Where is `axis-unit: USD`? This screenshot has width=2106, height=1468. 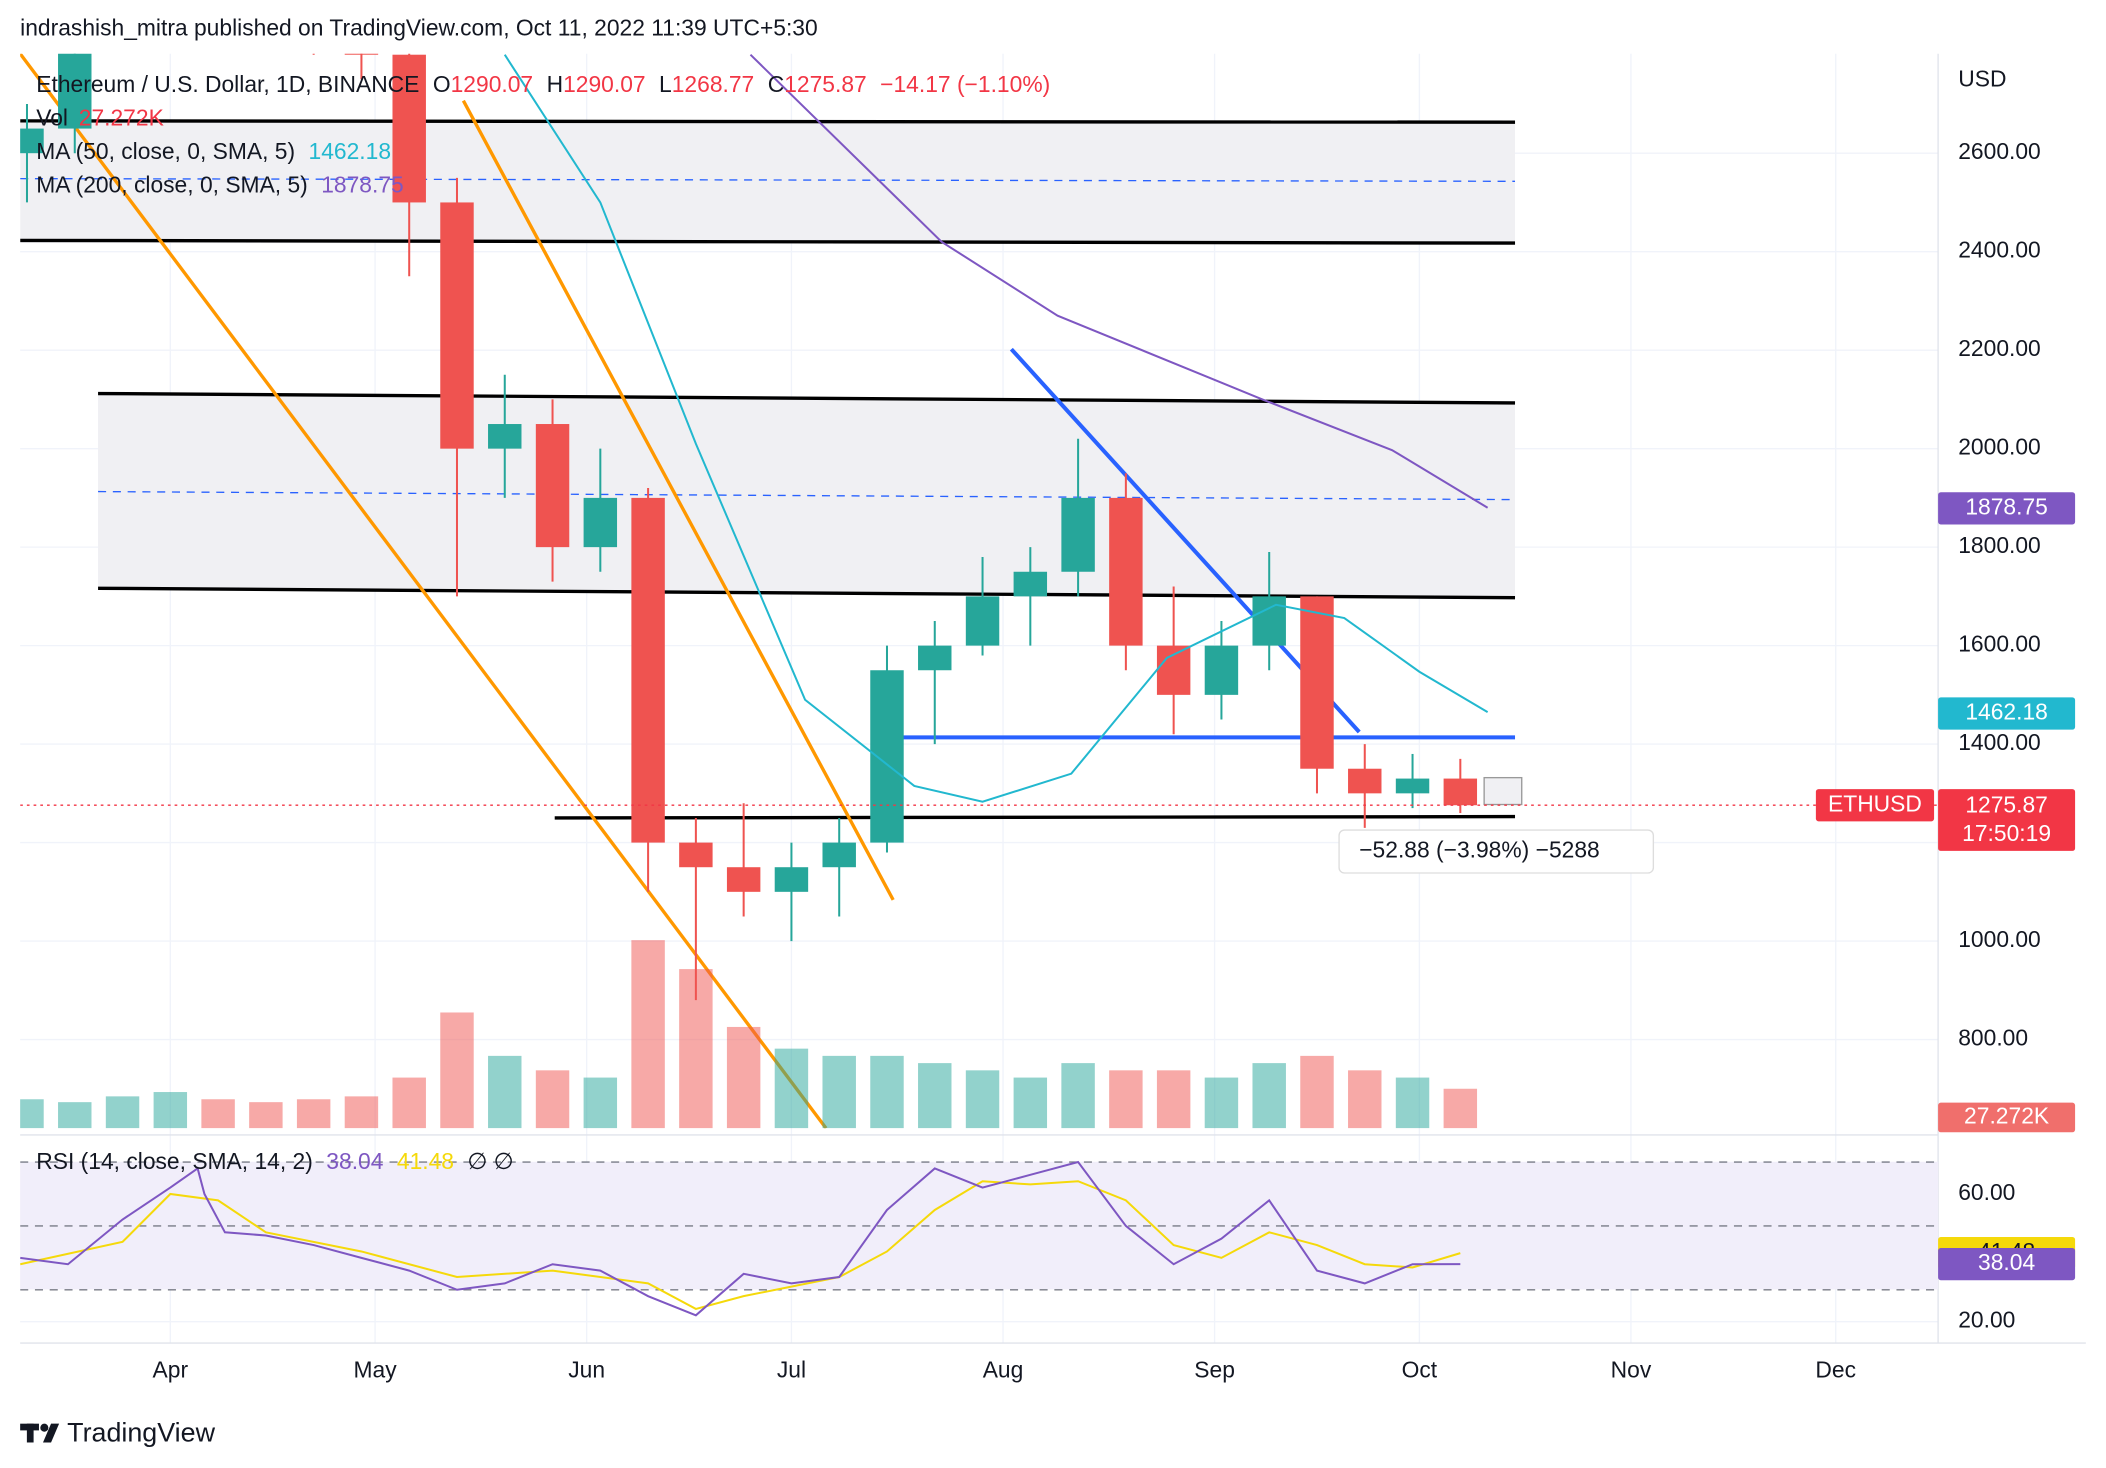 axis-unit: USD is located at coordinates (1982, 79).